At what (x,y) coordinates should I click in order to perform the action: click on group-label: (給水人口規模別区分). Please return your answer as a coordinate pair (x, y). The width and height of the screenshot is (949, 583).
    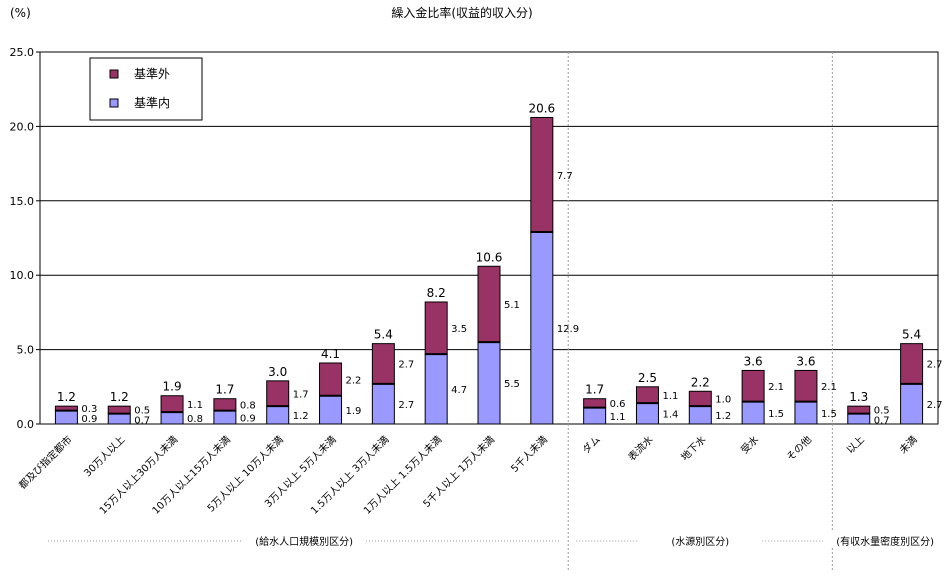
    Looking at the image, I should click on (304, 541).